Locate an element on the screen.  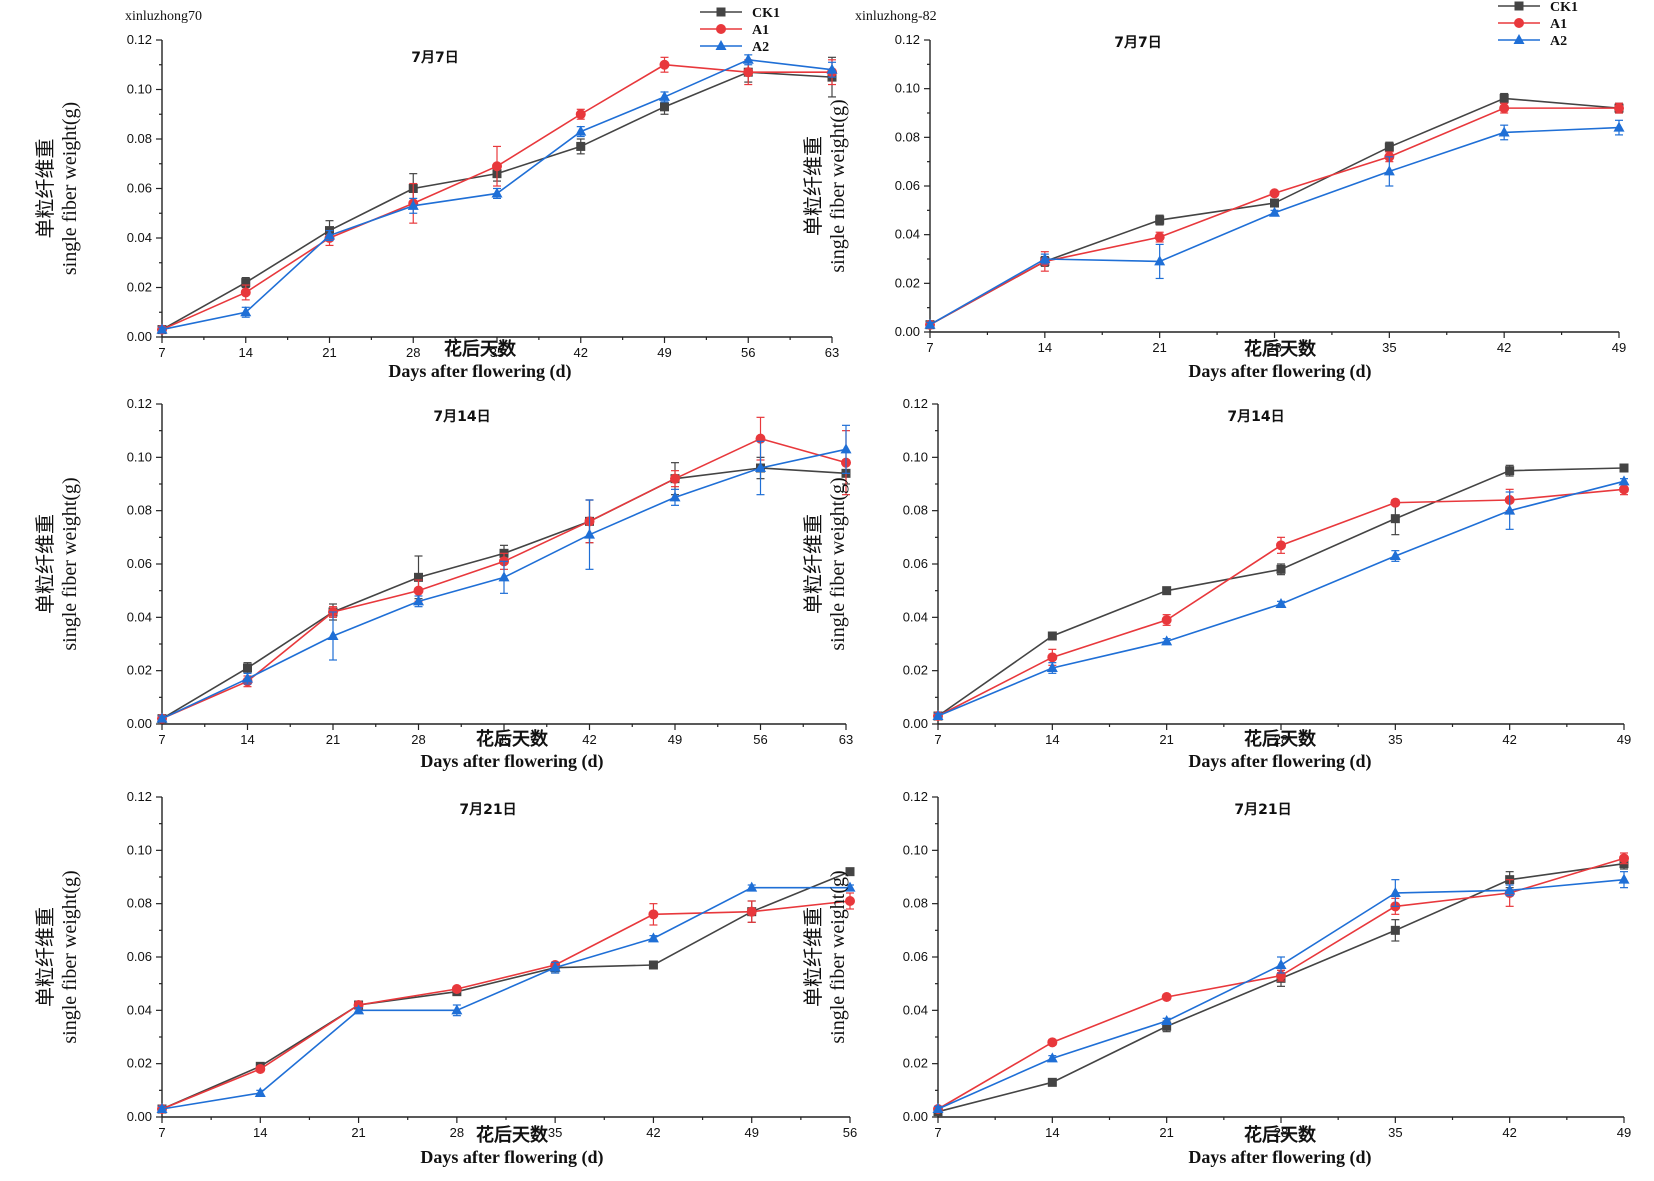
x-tick-label: 56 is located at coordinates (850, 1132).